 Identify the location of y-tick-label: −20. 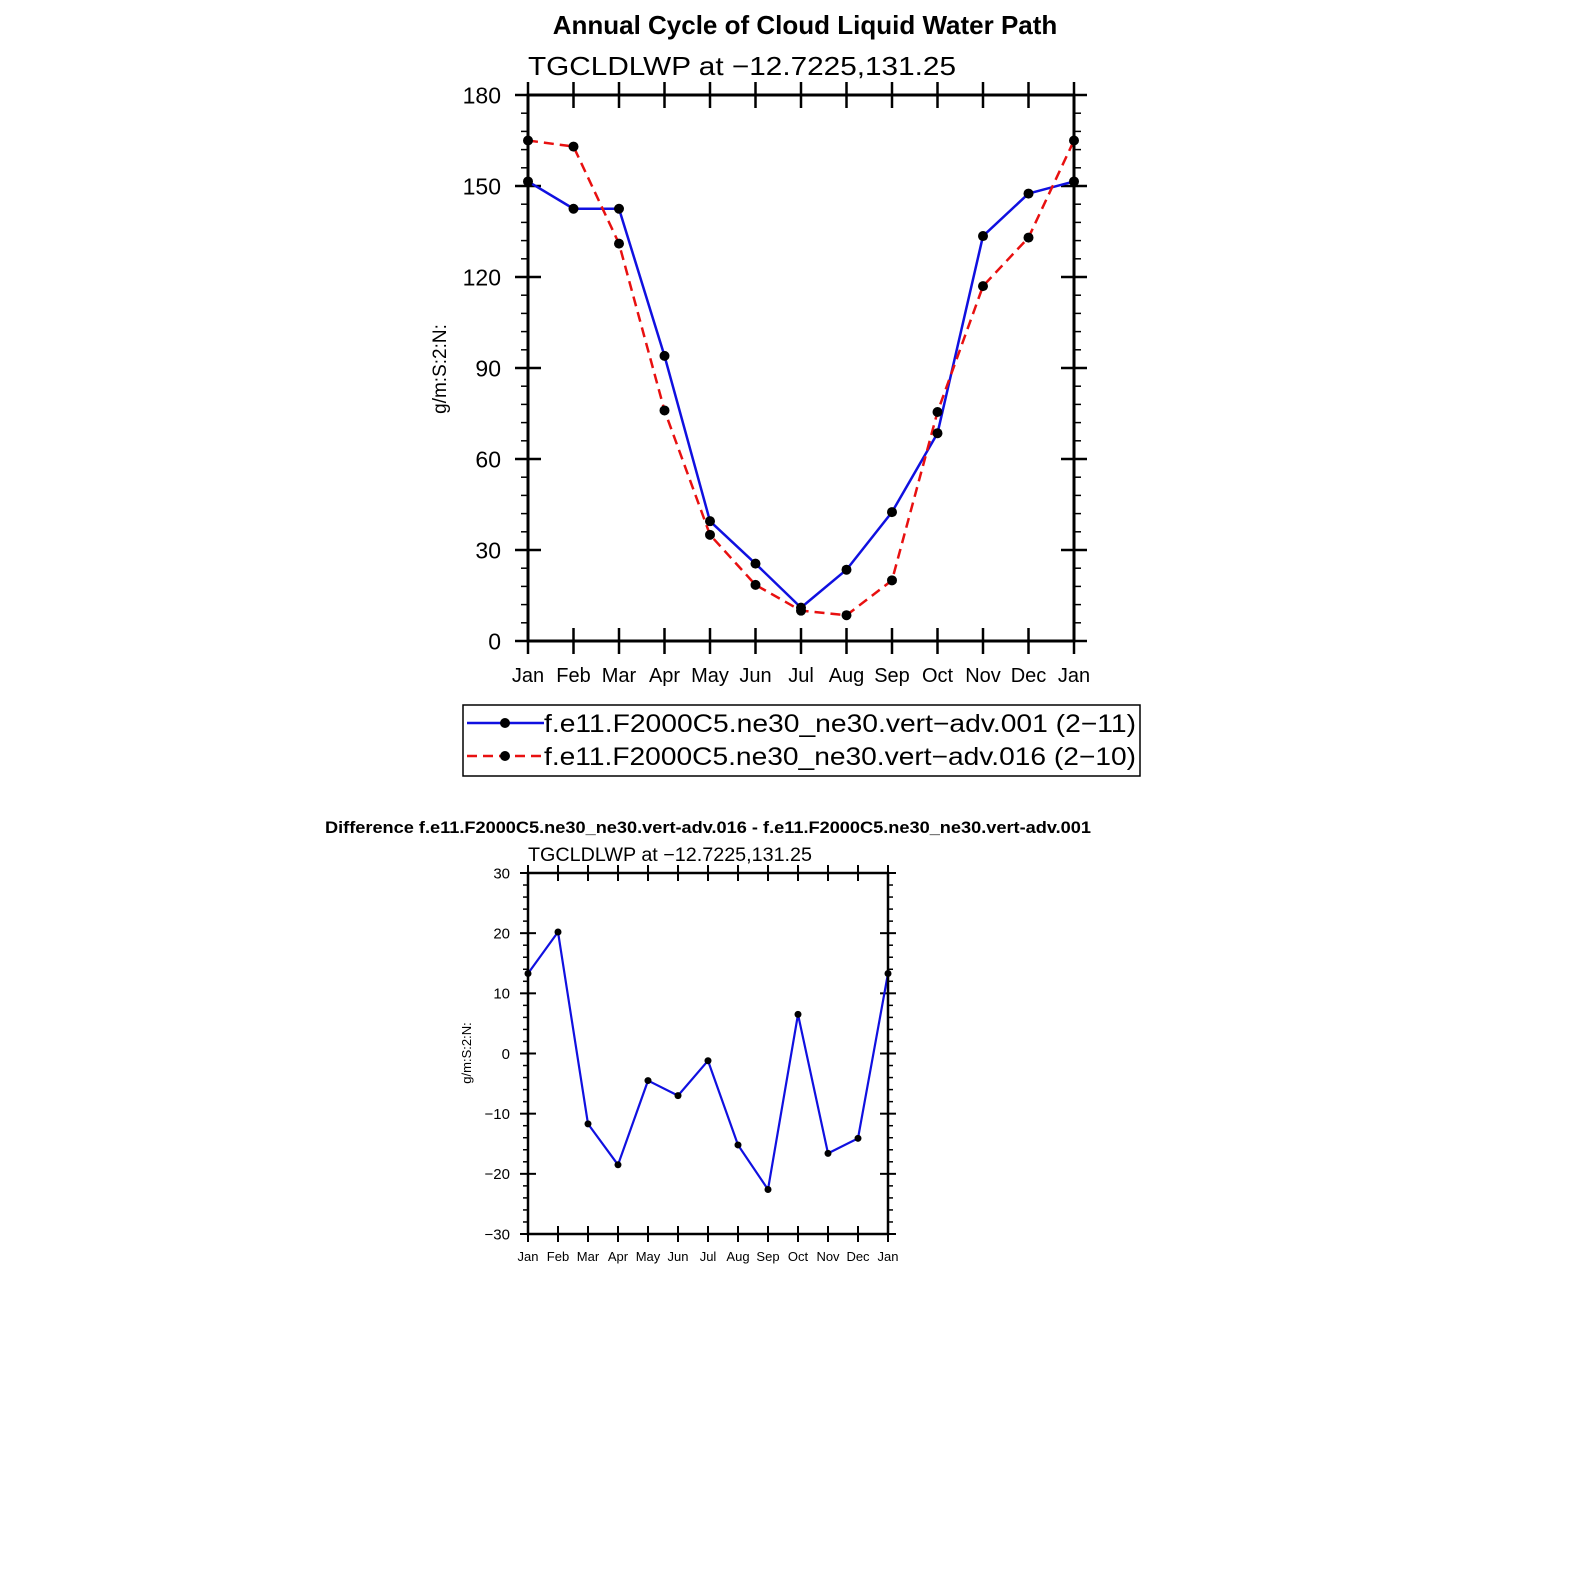
(497, 1174).